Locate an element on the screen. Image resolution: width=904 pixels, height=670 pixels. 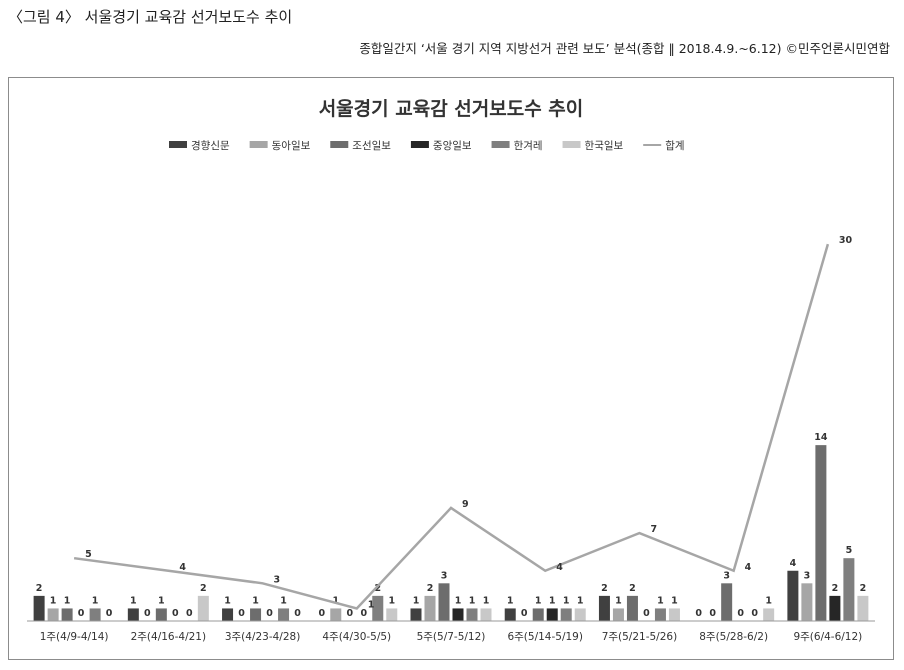
x-tick-label: 6주(5/14-5/19) is located at coordinates (544, 637).